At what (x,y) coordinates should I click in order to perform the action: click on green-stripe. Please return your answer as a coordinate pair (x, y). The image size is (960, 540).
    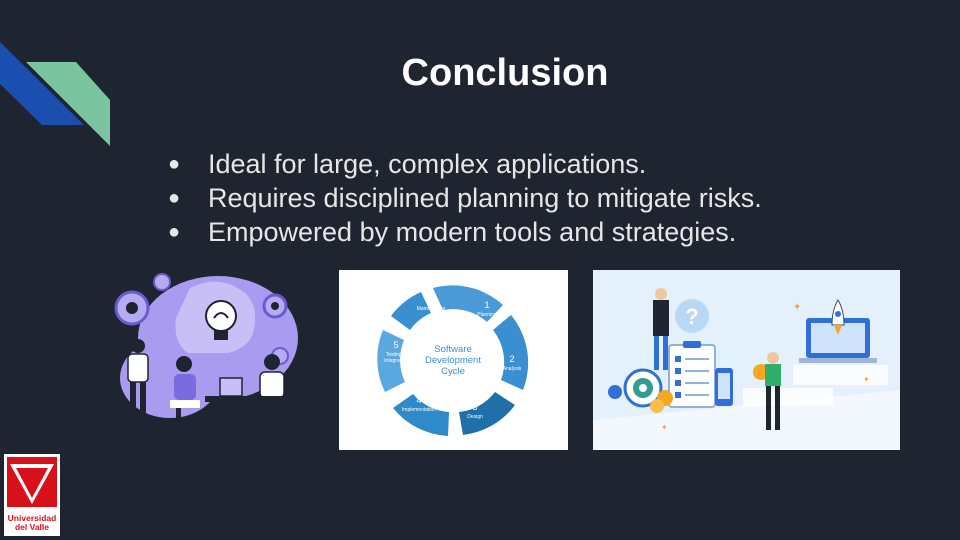
    Looking at the image, I should click on (68, 104).